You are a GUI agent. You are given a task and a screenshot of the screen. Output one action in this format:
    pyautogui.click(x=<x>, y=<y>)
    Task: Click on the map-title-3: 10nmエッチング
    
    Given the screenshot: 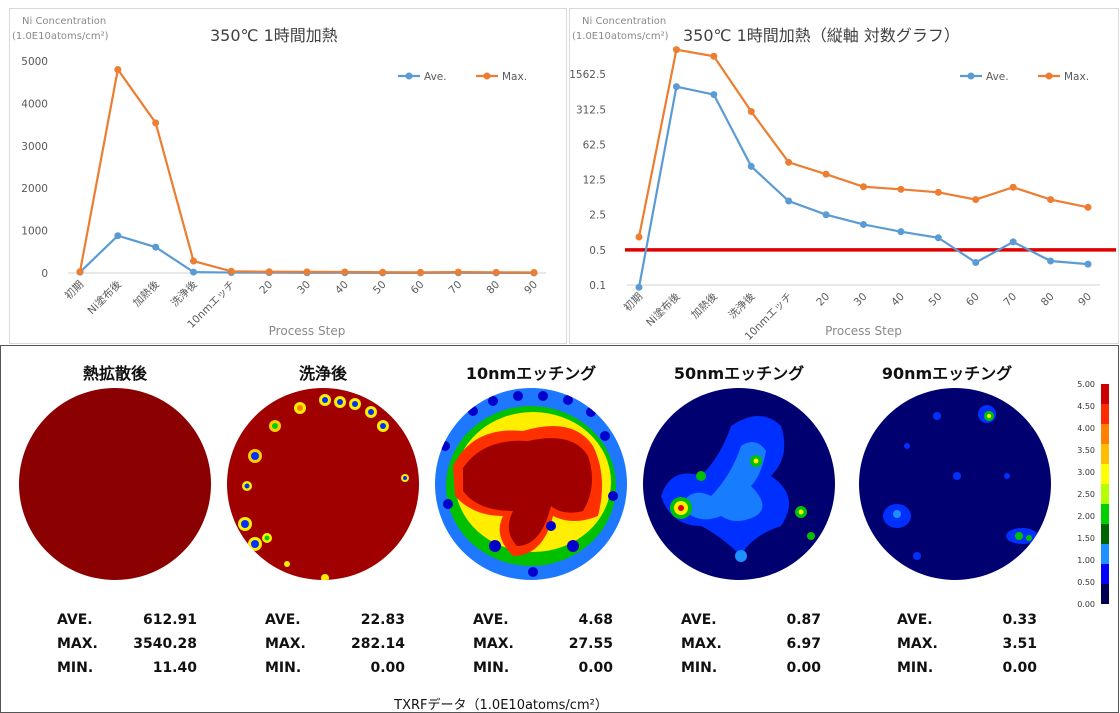 What is the action you would take?
    pyautogui.click(x=531, y=372)
    